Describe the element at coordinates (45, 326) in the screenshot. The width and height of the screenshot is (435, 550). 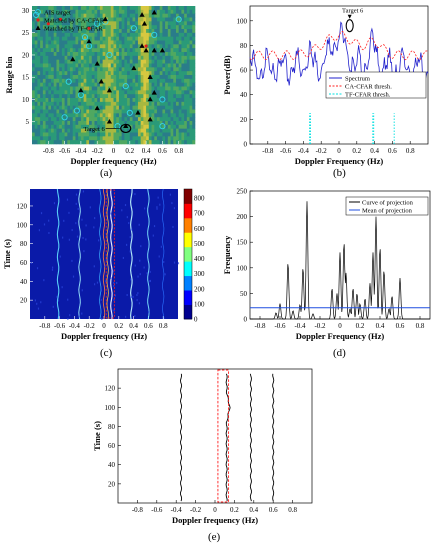
I see `x-tick-label: -0.8` at that location.